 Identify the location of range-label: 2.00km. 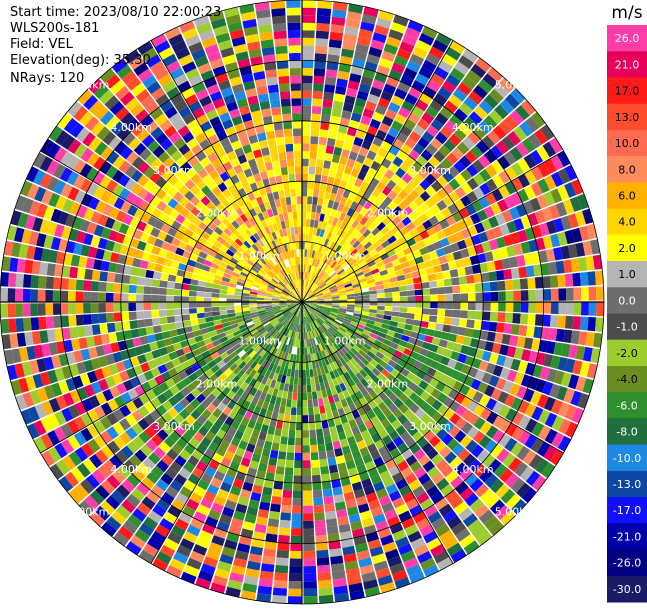
(217, 383).